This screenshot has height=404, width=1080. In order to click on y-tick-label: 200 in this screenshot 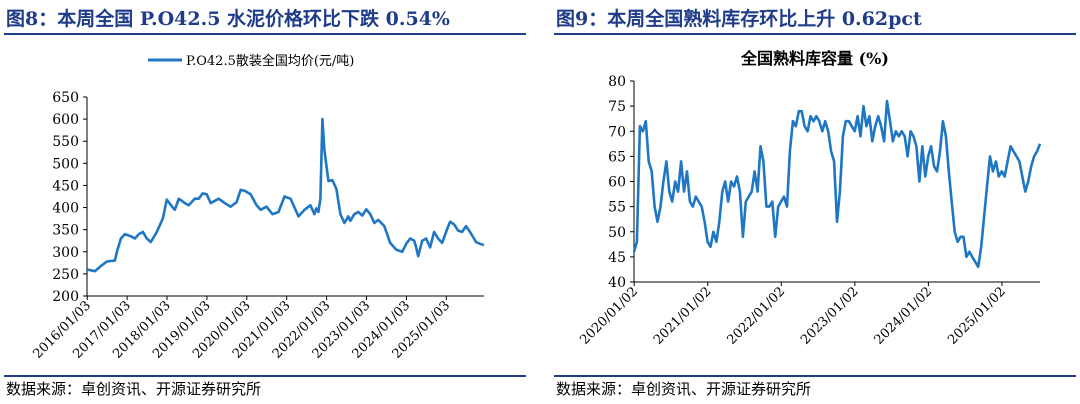, I will do `click(65, 297)`.